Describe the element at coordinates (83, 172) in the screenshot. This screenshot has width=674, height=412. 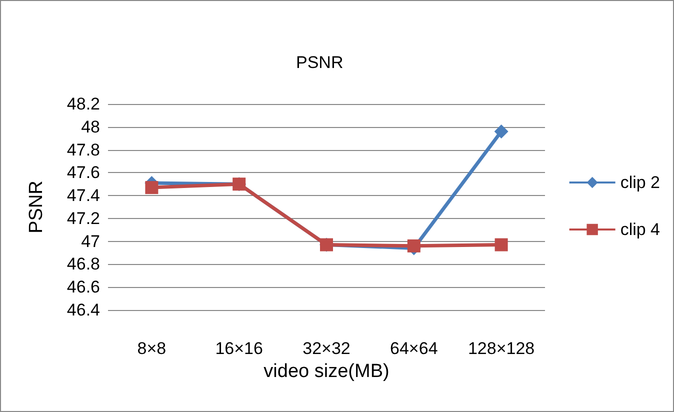
I see `y-tick-label: 47.6` at that location.